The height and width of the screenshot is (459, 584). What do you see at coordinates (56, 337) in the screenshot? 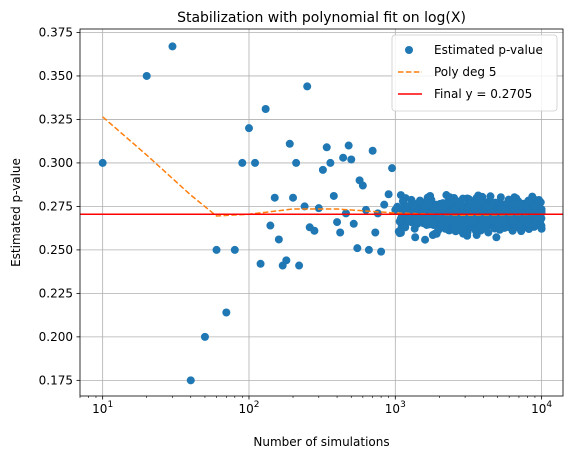
I see `y-tick-label: 0.200` at bounding box center [56, 337].